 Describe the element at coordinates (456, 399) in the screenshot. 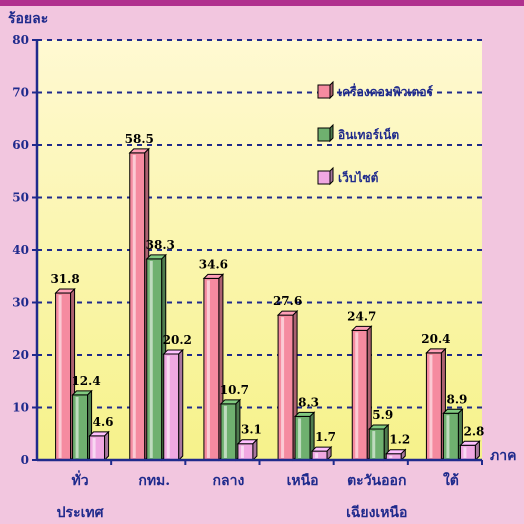

I see `data-label: 8.9` at that location.